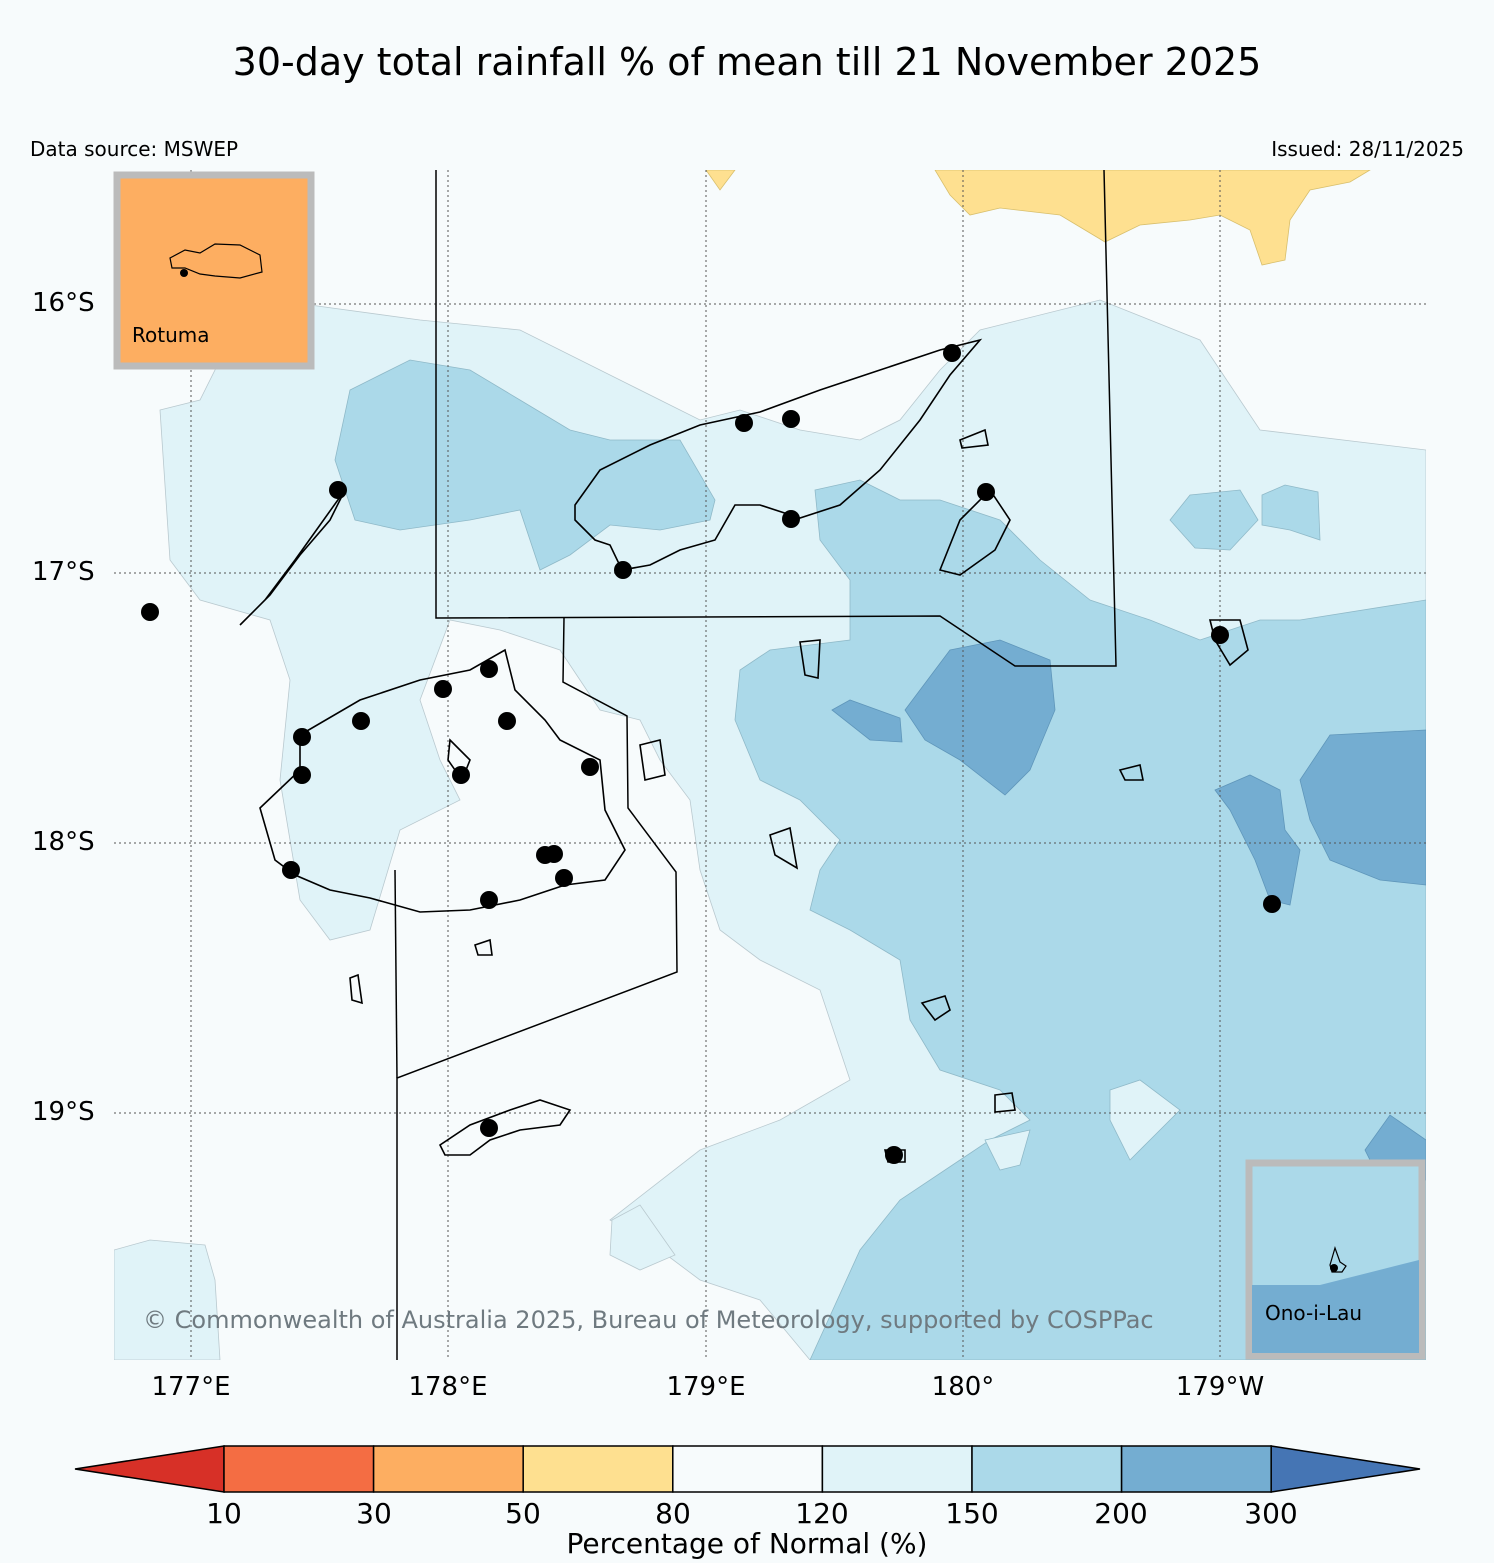  What do you see at coordinates (747, 1543) in the screenshot?
I see `colorbar-label: Percentage of Normal (%)` at bounding box center [747, 1543].